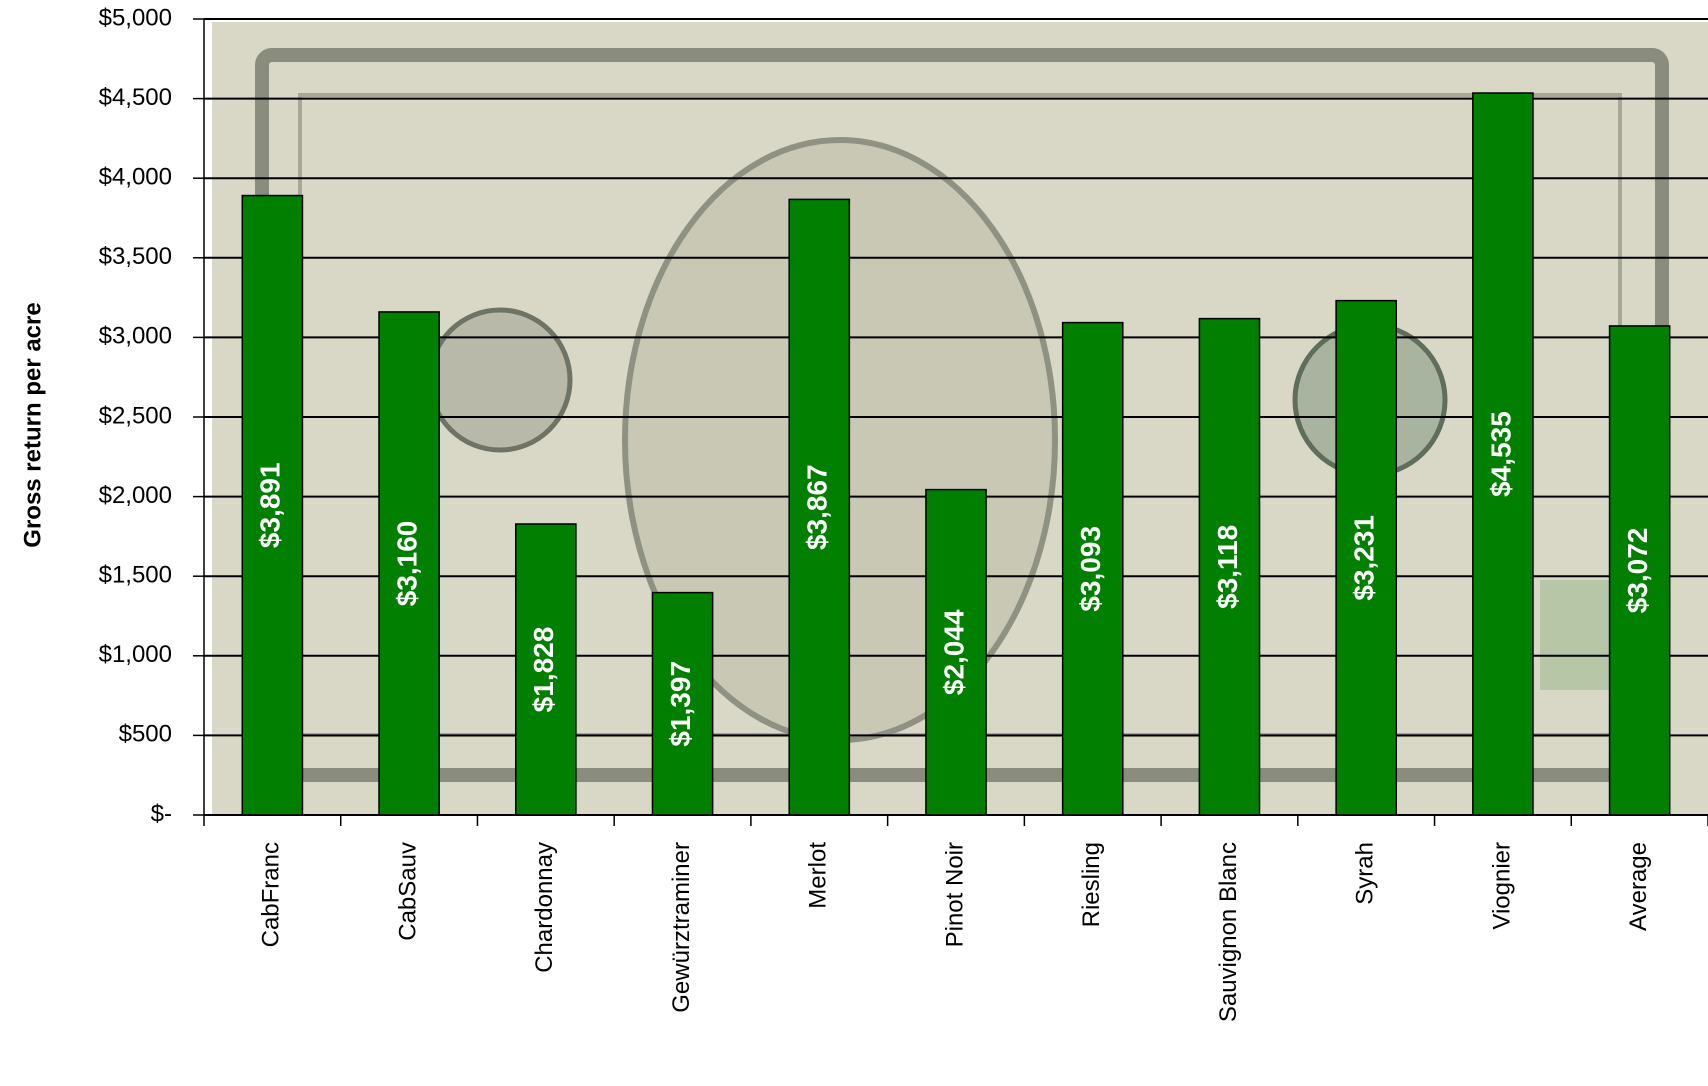 The width and height of the screenshot is (1708, 1086). I want to click on y-tick-label: $4,000, so click(135, 177).